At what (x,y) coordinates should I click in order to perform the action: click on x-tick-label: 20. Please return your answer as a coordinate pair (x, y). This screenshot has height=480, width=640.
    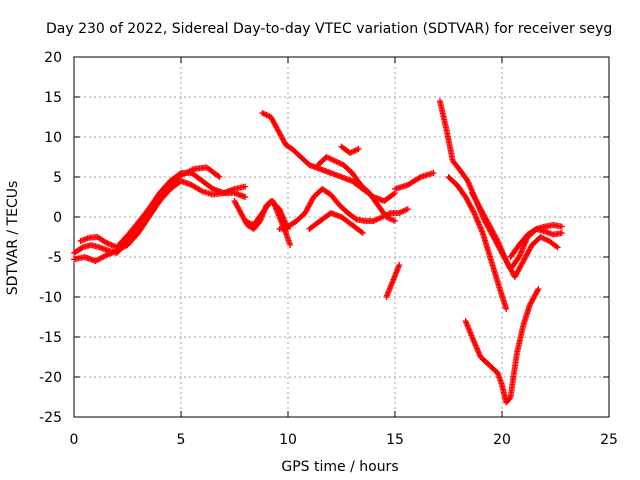
    Looking at the image, I should click on (502, 440).